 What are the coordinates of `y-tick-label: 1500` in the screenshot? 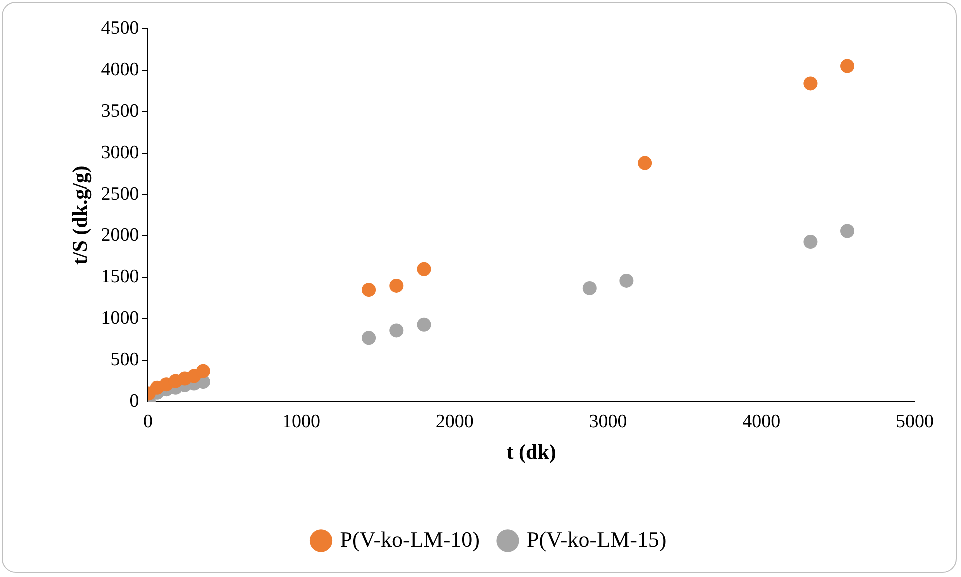 It's located at (120, 277).